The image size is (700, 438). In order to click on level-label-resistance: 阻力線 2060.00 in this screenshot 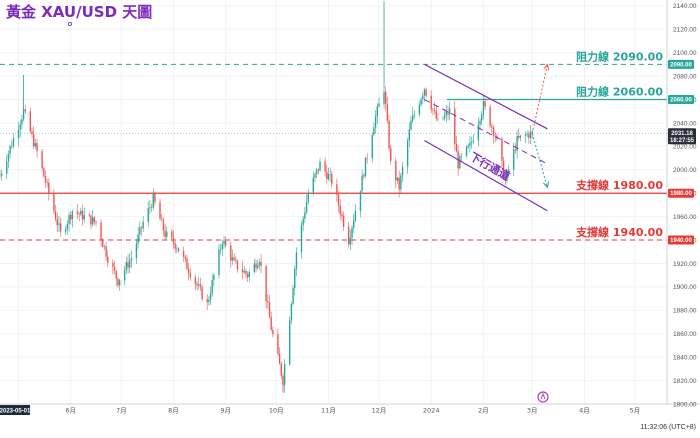, I will do `click(619, 92)`.